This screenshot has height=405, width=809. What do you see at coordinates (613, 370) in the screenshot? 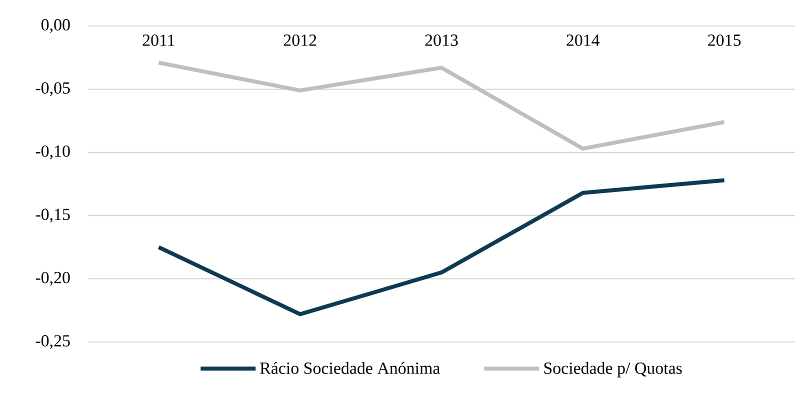
I see `legend-label: Sociedade p/ Quotas` at bounding box center [613, 370].